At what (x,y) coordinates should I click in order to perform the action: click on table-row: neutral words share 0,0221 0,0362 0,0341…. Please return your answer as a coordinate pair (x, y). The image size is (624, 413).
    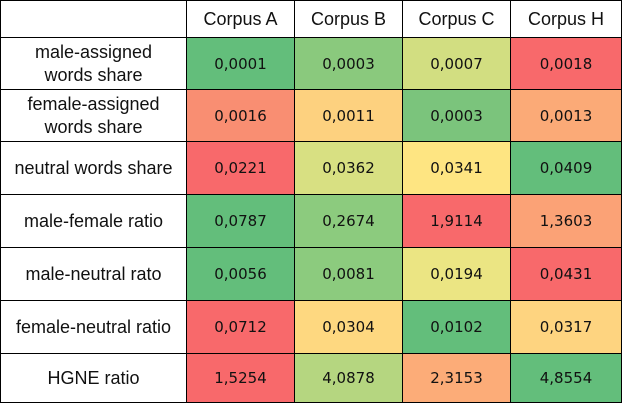
    Looking at the image, I should click on (311, 168).